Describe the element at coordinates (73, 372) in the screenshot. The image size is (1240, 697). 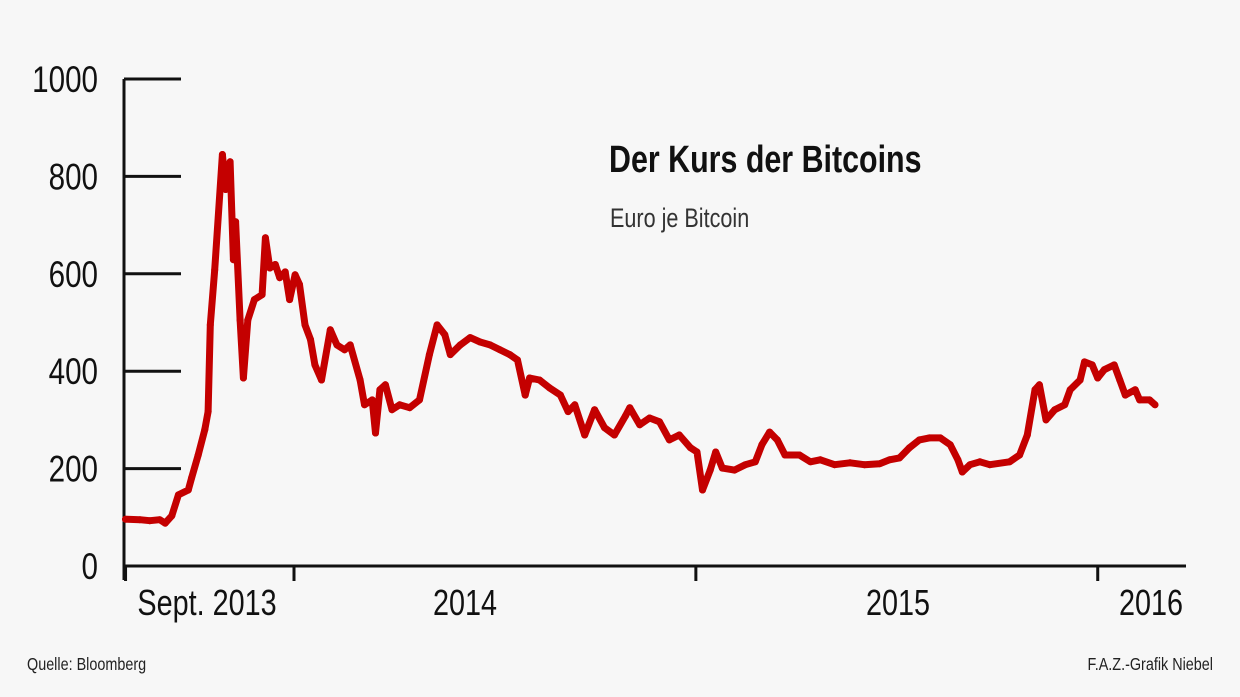
I see `y-tick-label: 400` at that location.